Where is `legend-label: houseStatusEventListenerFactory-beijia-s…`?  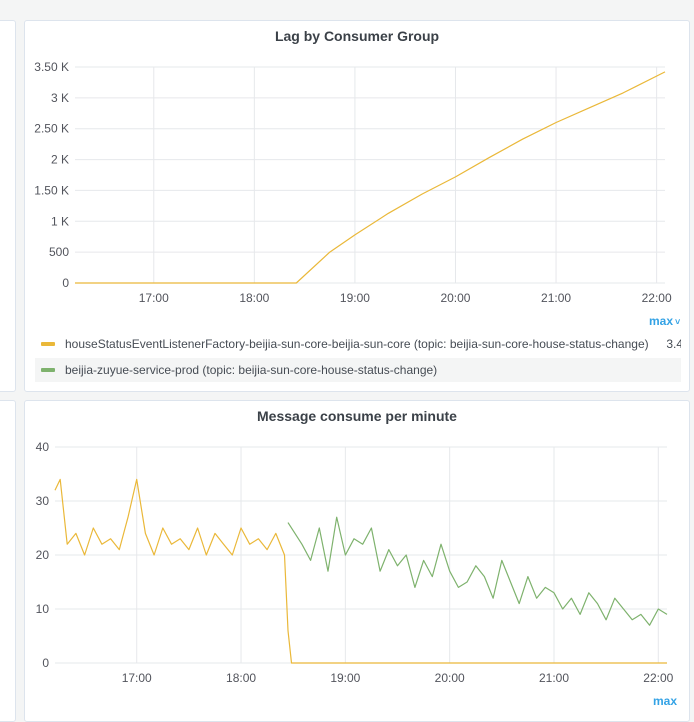 legend-label: houseStatusEventListenerFactory-beijia-s… is located at coordinates (357, 344).